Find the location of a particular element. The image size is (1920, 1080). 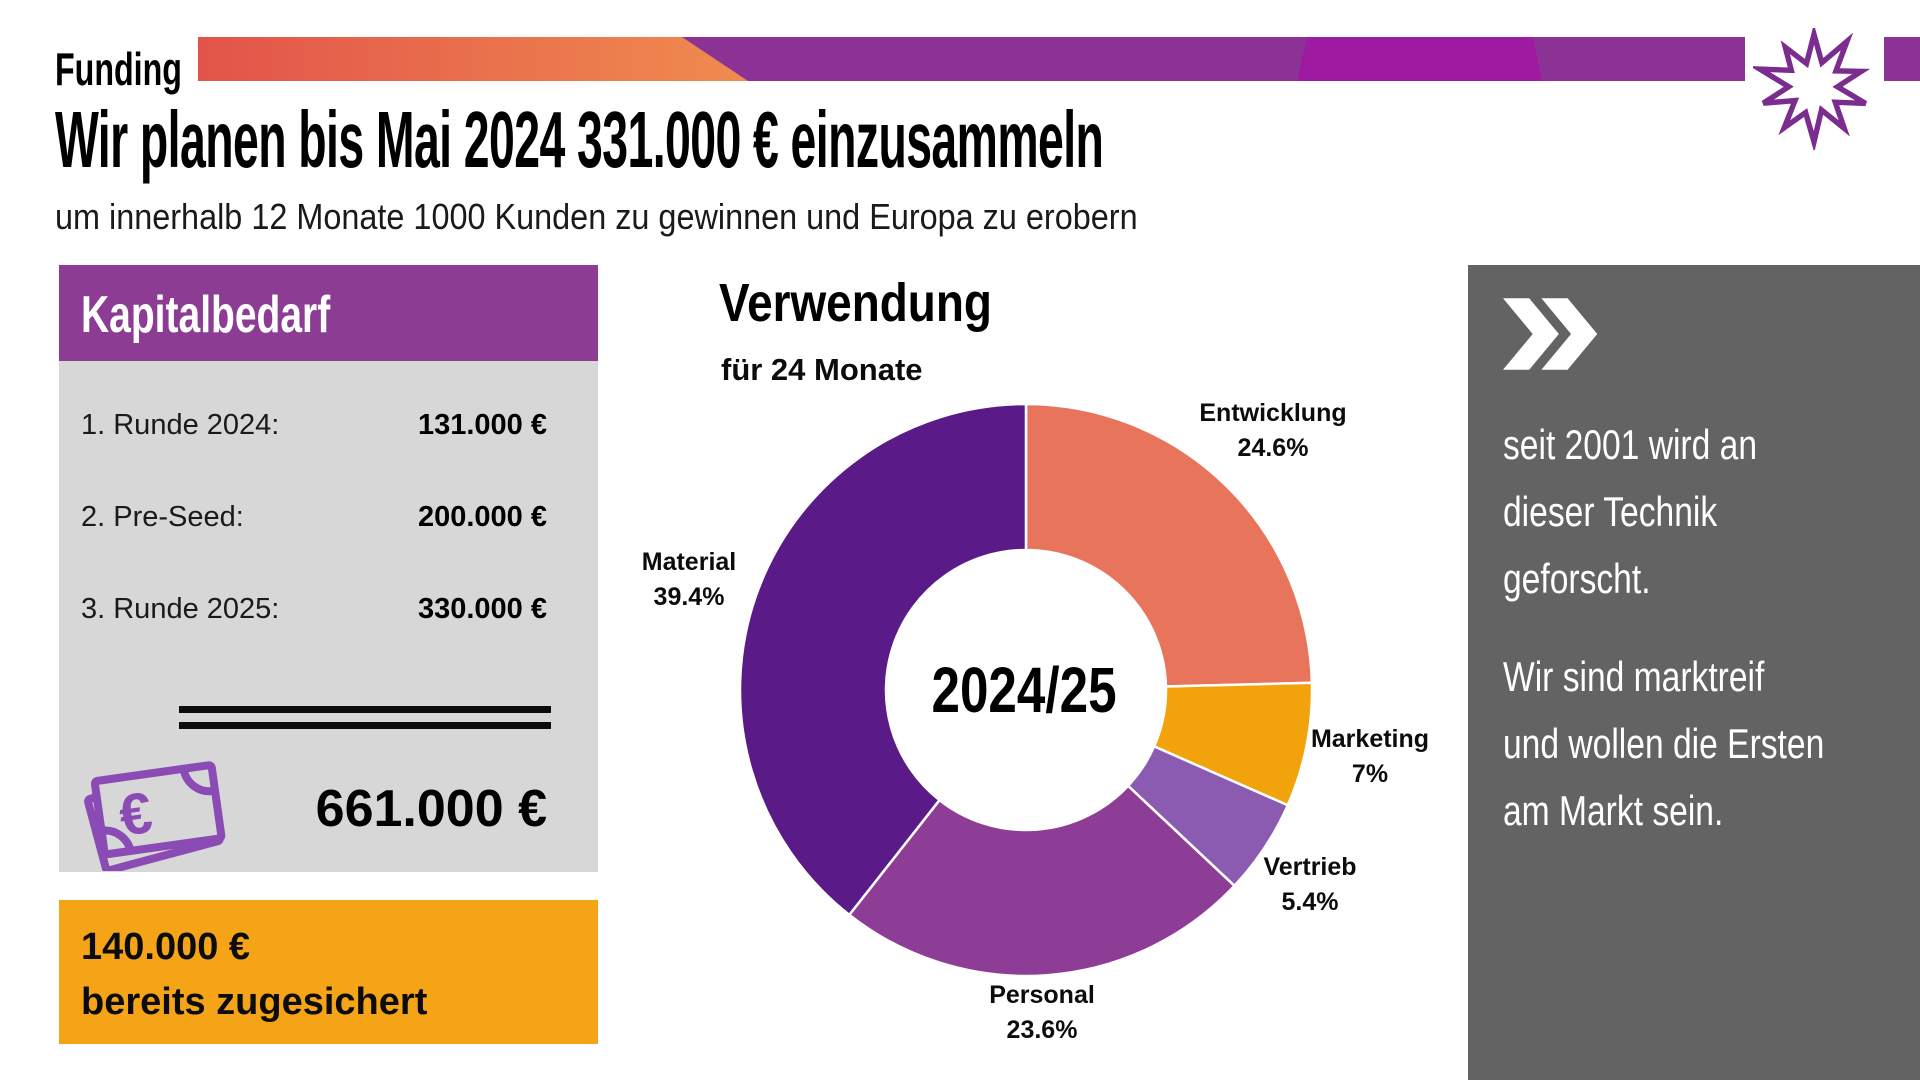

capital-panel-title: Kapitalbedarf is located at coordinates (206, 315).